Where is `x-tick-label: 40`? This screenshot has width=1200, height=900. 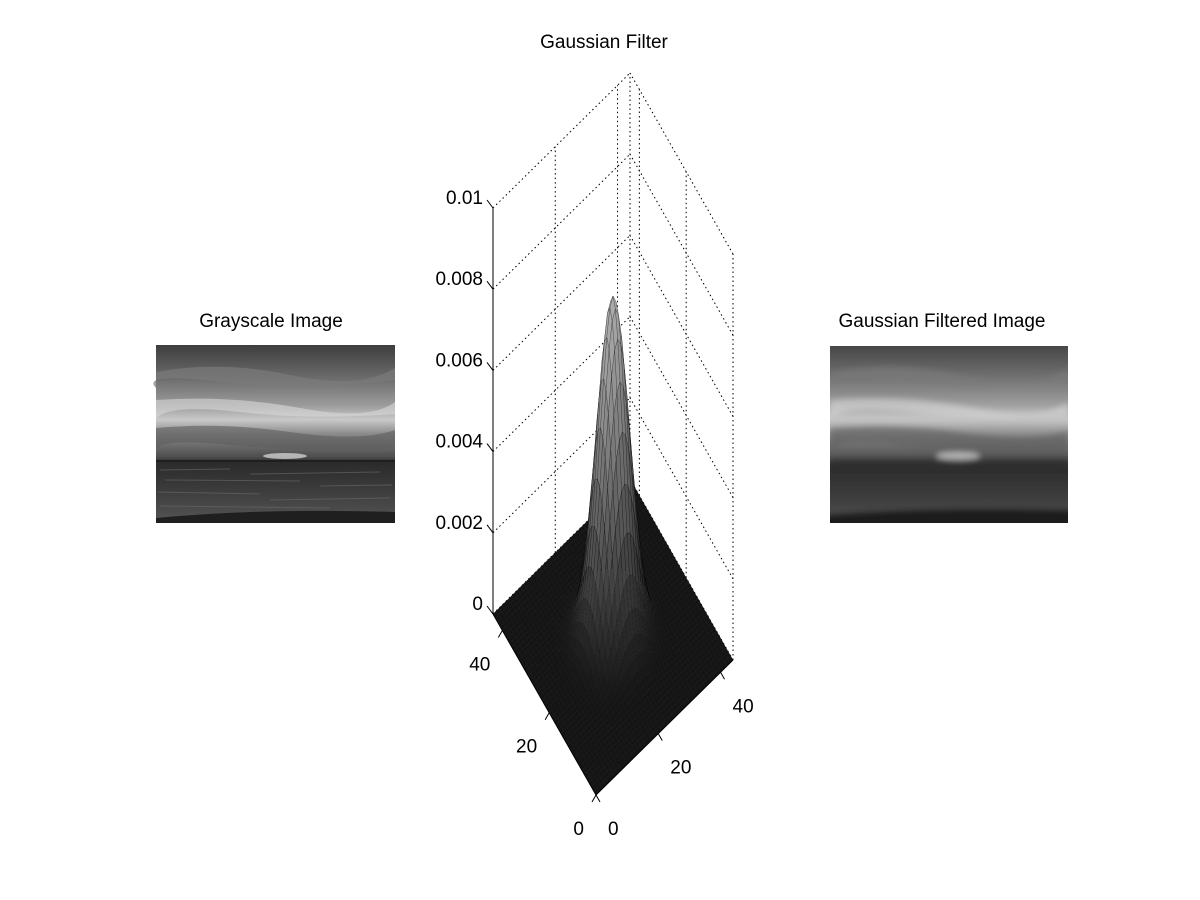
x-tick-label: 40 is located at coordinates (743, 706).